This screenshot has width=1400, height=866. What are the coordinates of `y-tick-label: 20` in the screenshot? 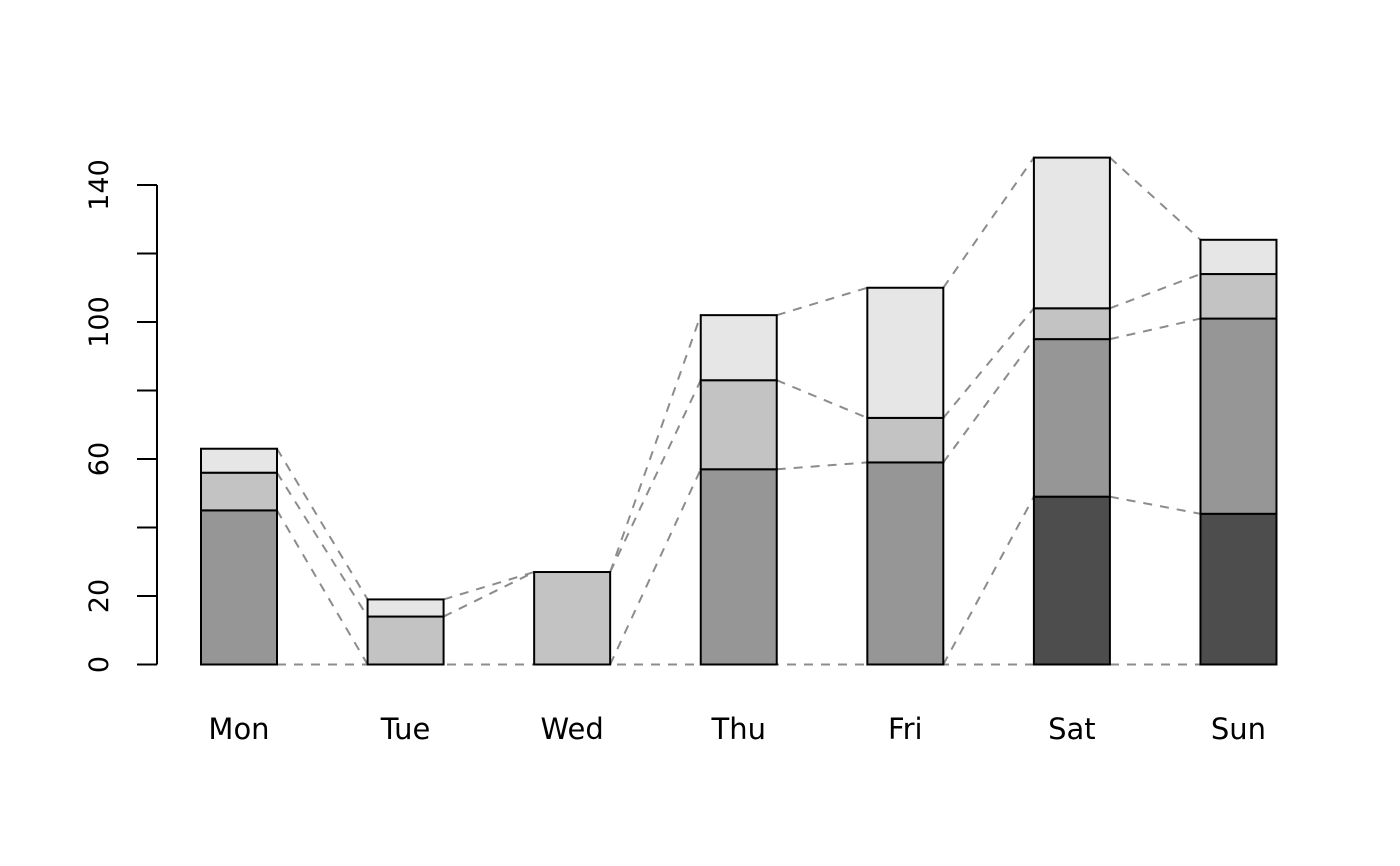 It's located at (99, 596).